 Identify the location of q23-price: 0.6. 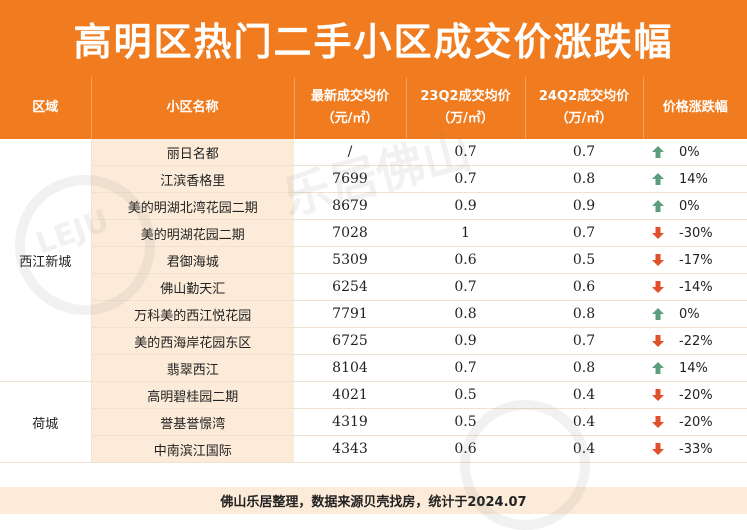
(465, 260).